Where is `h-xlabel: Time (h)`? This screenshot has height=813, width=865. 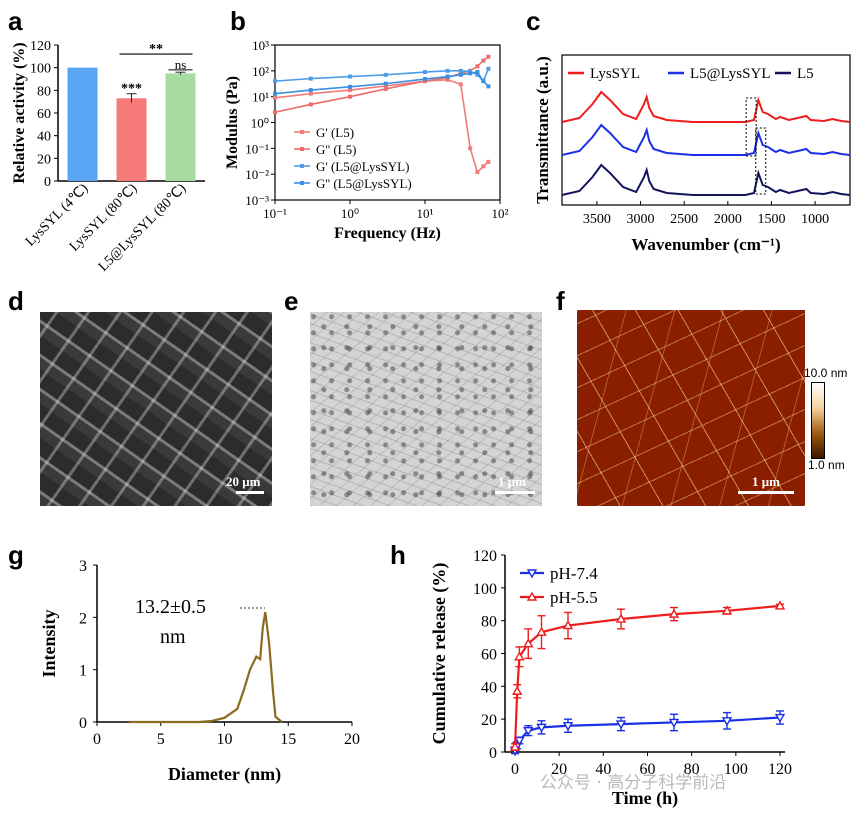 h-xlabel: Time (h) is located at coordinates (645, 798).